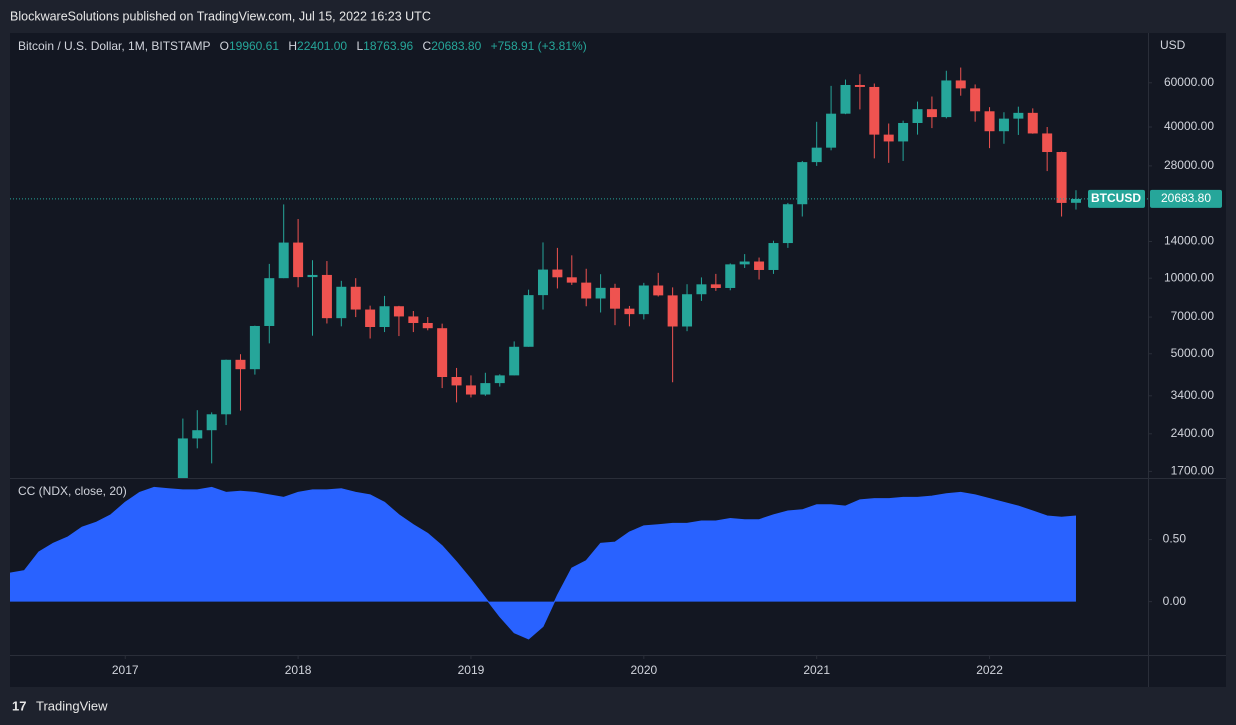 This screenshot has width=1236, height=725. Describe the element at coordinates (1193, 471) in the screenshot. I see `y-tick-label: 1700.00` at that location.